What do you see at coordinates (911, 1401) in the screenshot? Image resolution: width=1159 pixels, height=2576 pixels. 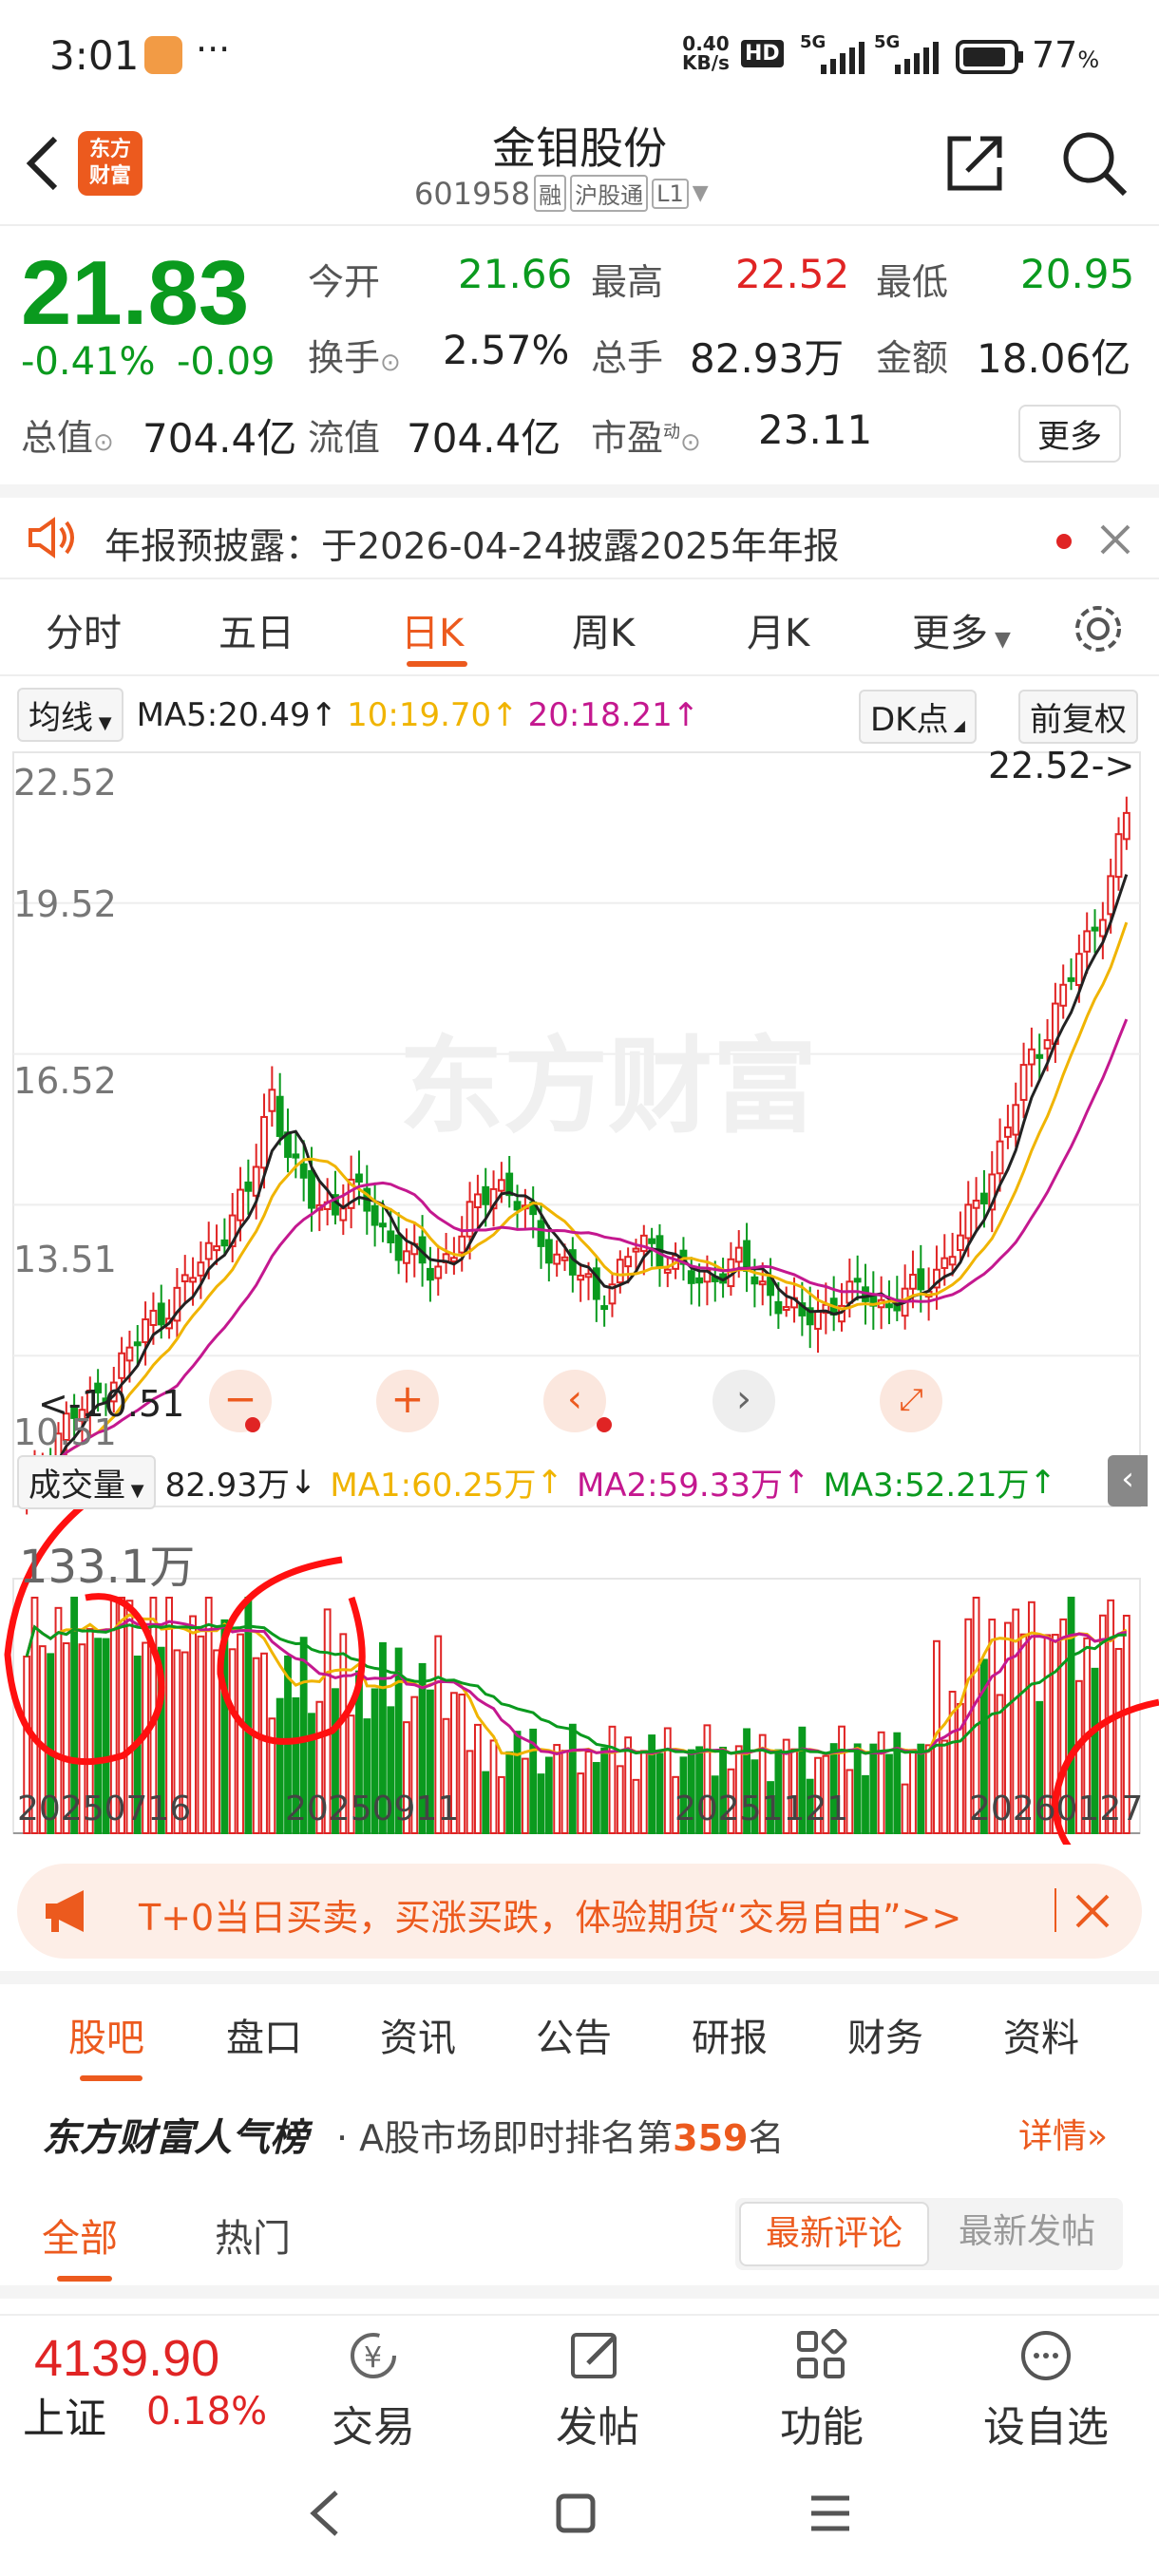 I see `fullscreen-button: ⤢` at bounding box center [911, 1401].